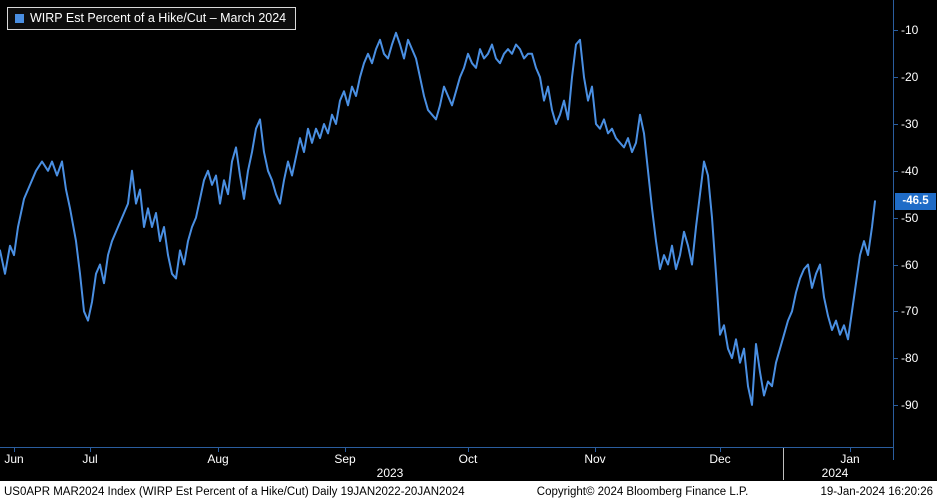  I want to click on x-axis: Jun Jul Aug Sep Oct Nov Dec Jan 2023 2024, so click(447, 464).